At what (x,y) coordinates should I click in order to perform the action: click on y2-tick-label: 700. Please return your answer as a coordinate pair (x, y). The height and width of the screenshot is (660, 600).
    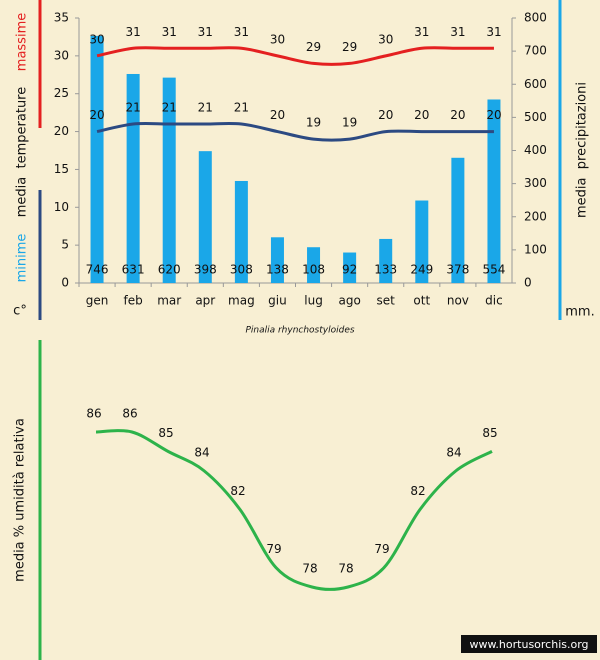
    Looking at the image, I should click on (535, 51).